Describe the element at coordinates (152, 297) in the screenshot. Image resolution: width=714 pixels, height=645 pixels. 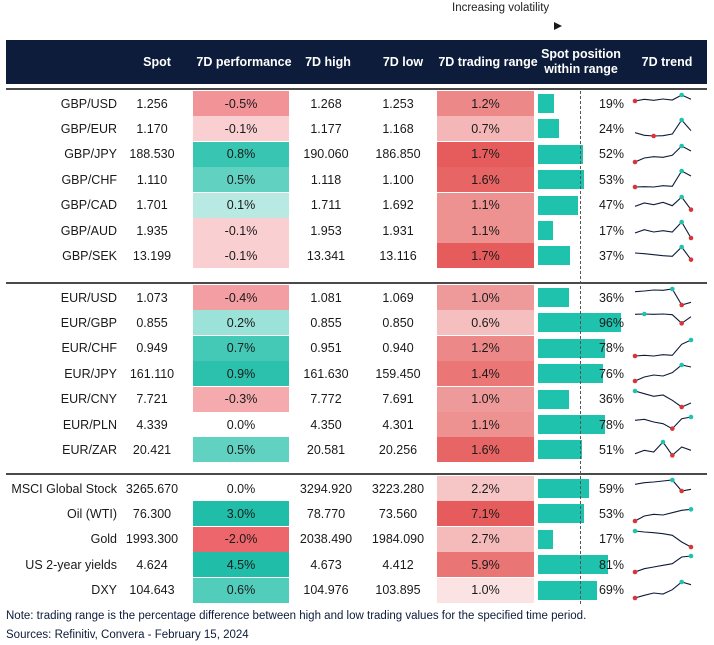
I see `spot-value: 1.073` at that location.